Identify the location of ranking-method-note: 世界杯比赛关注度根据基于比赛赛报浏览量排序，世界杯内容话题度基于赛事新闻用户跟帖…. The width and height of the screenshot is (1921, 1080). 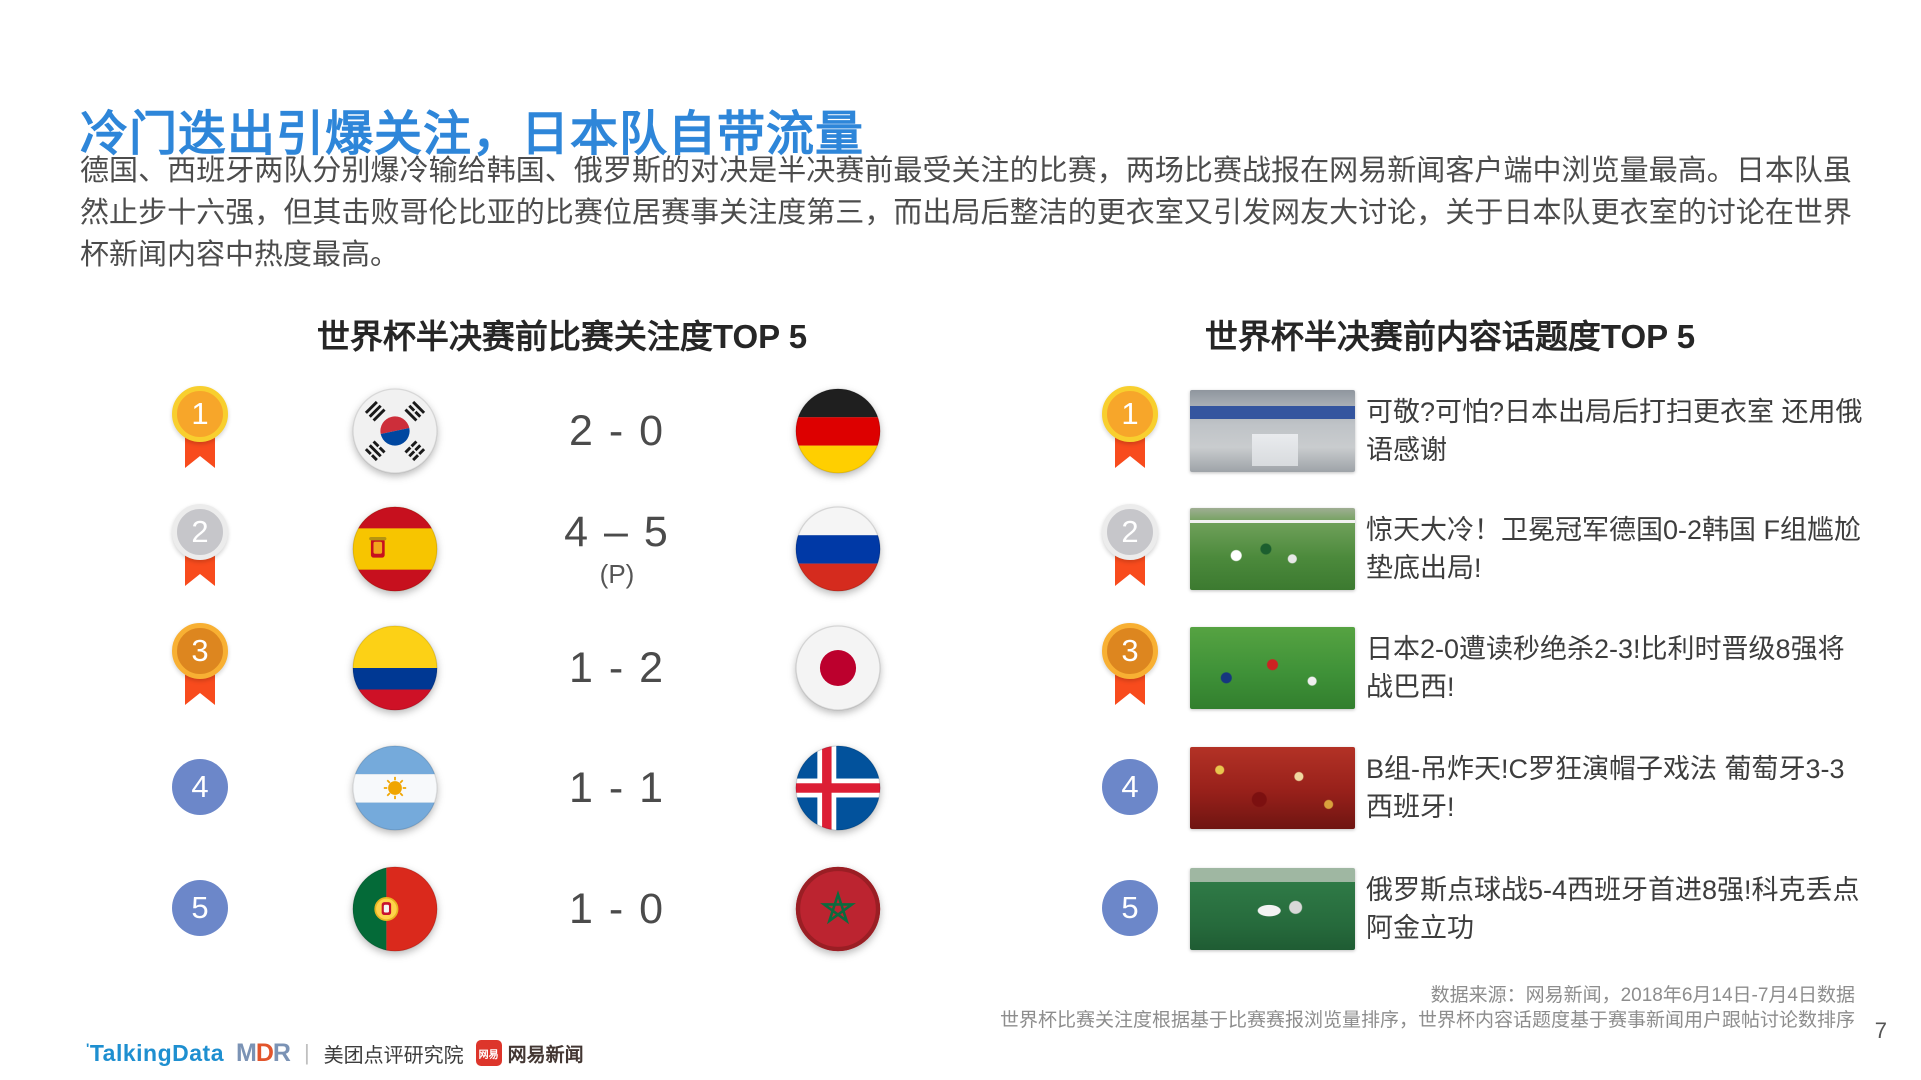
(1427, 1020).